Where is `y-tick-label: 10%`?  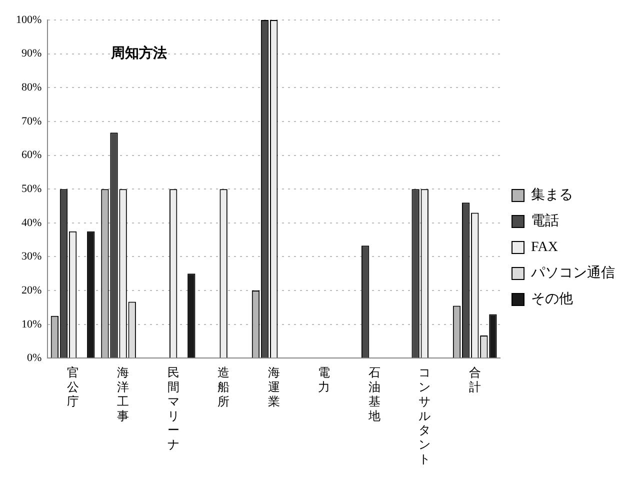
y-tick-label: 10% is located at coordinates (31, 324).